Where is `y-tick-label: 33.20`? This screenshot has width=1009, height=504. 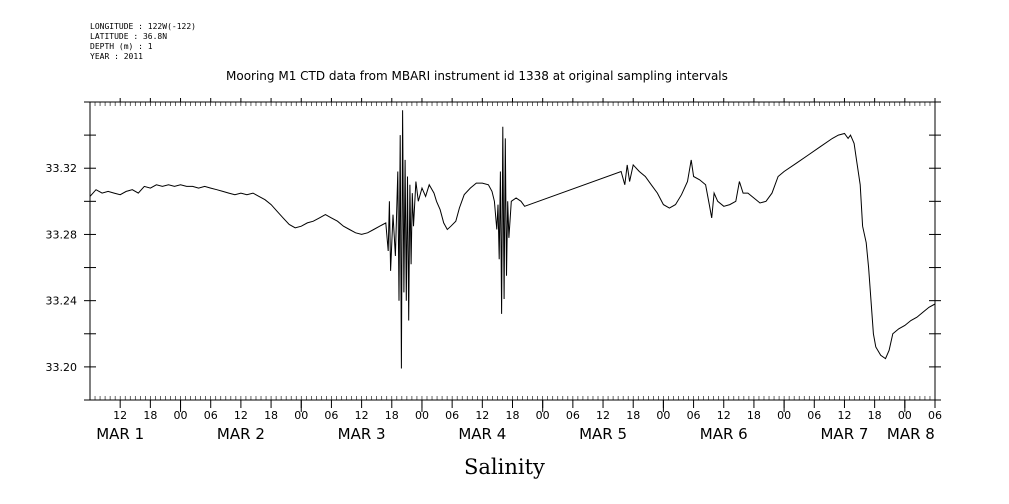
y-tick-label: 33.20 is located at coordinates (62, 367).